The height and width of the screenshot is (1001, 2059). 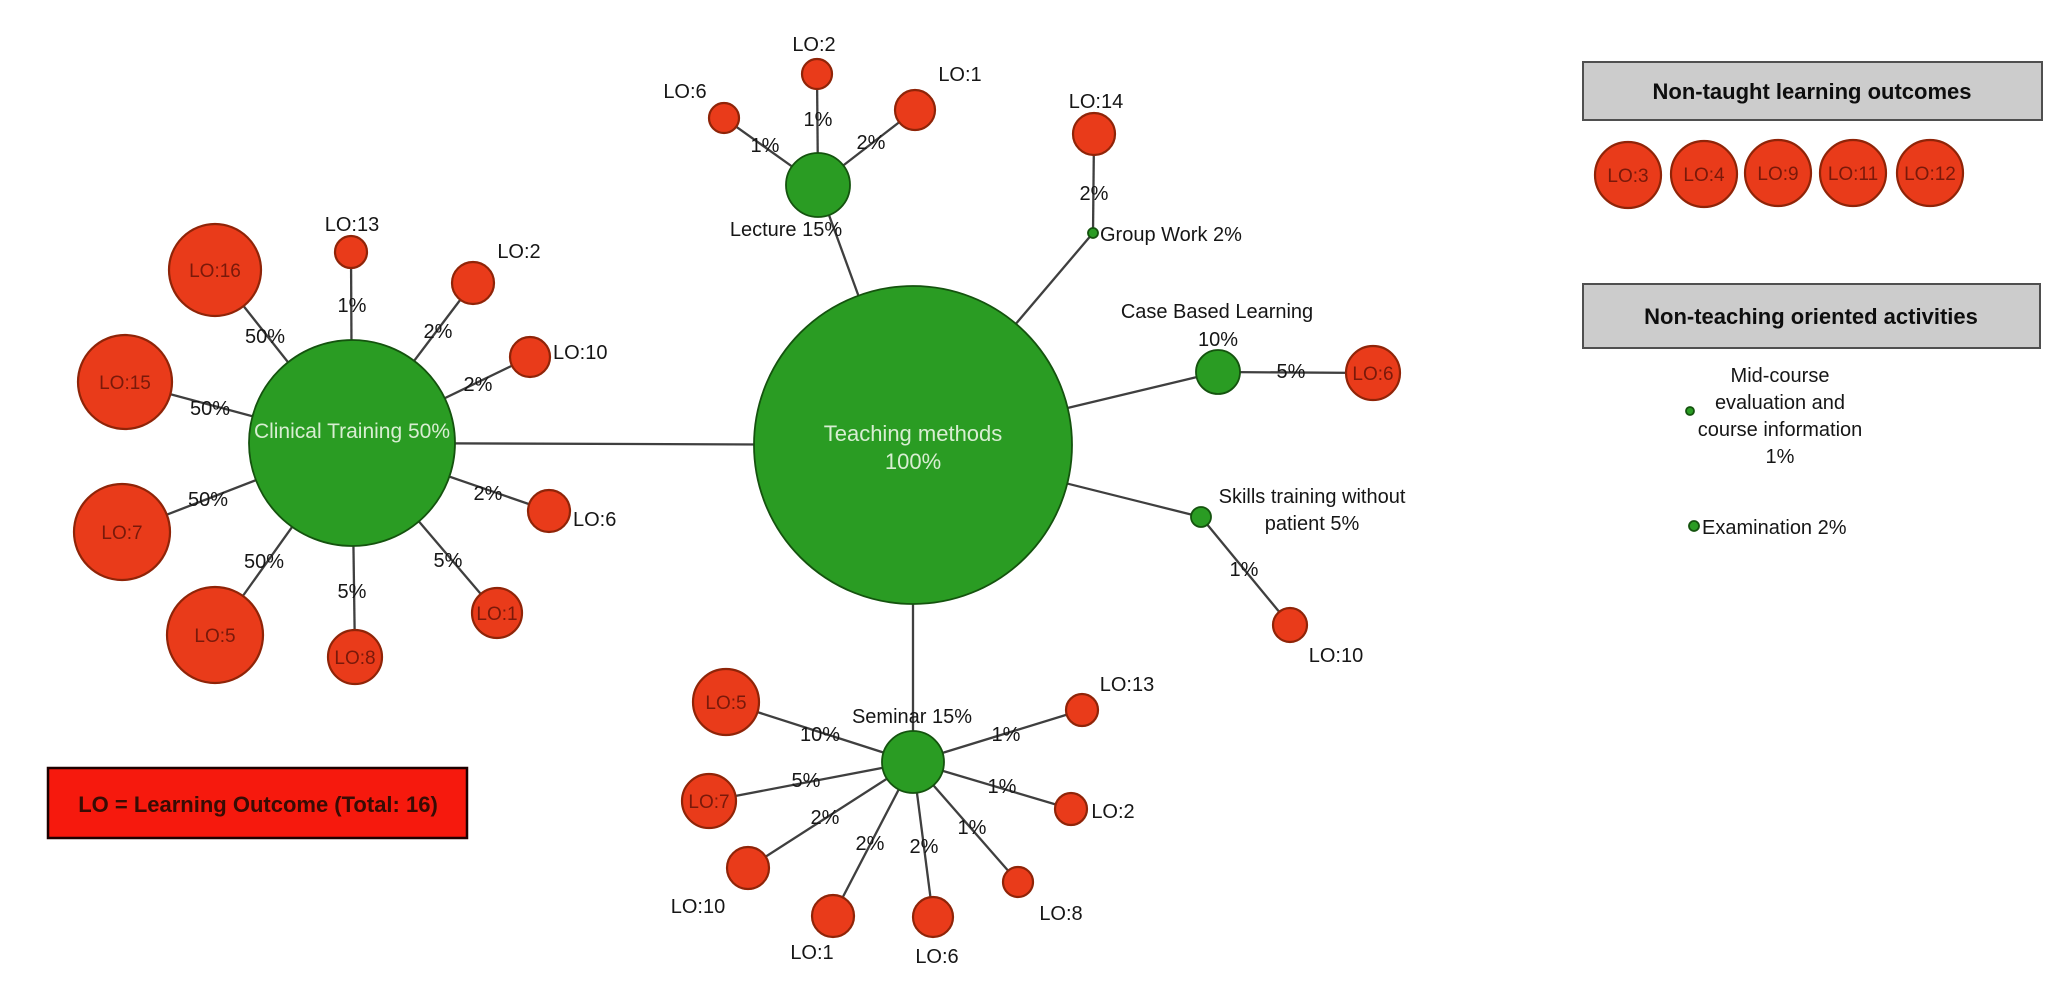 What do you see at coordinates (1245, 571) in the screenshot?
I see `link-skills-lo10` at bounding box center [1245, 571].